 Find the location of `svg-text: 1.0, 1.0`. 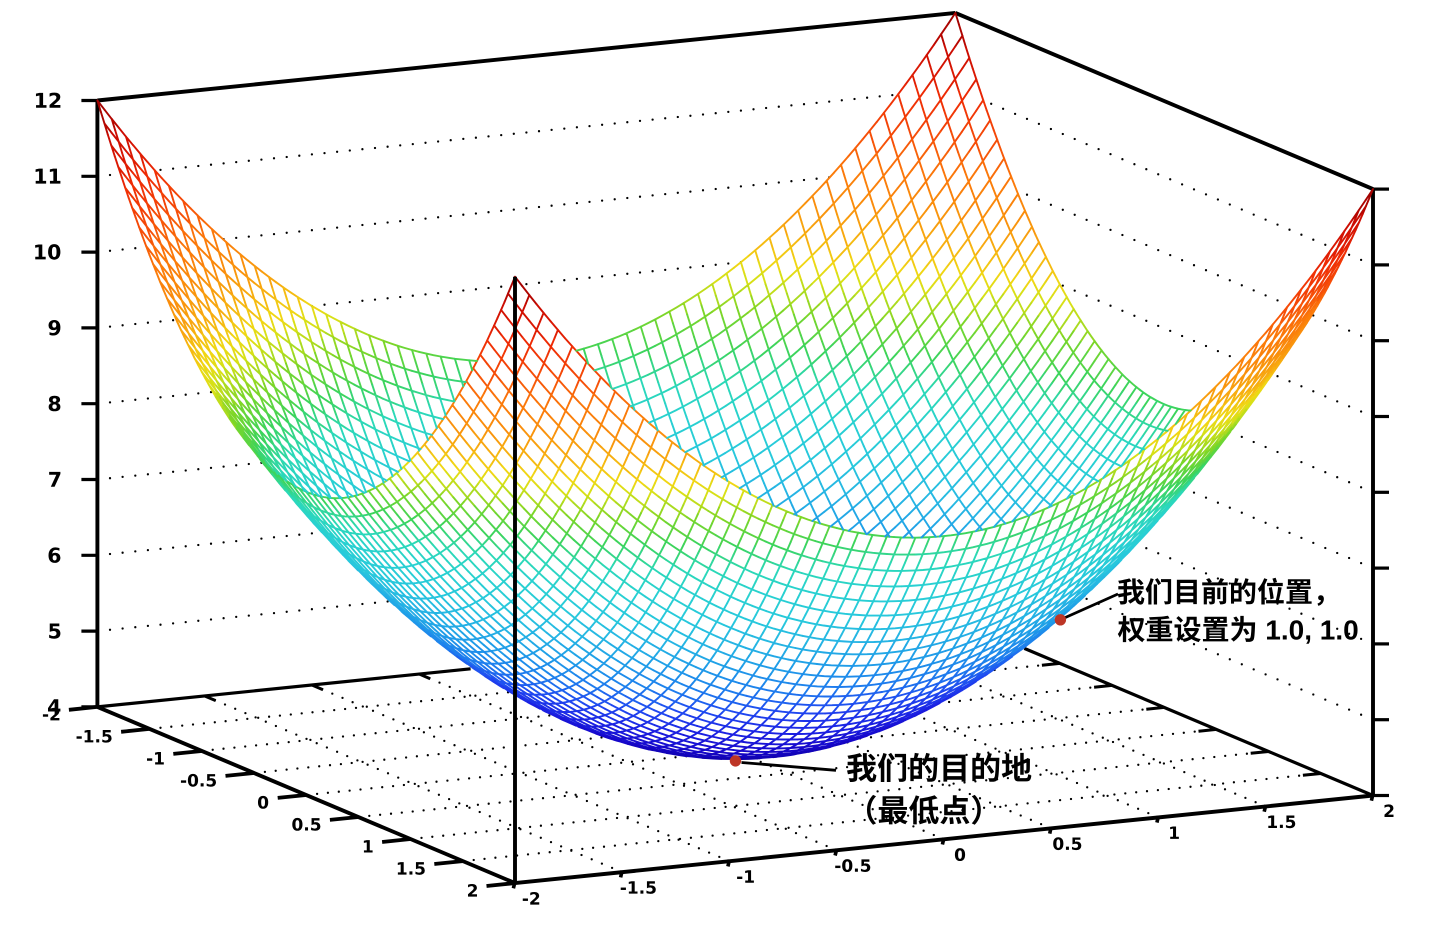

svg-text: 1.0, 1.0 is located at coordinates (1311, 630).